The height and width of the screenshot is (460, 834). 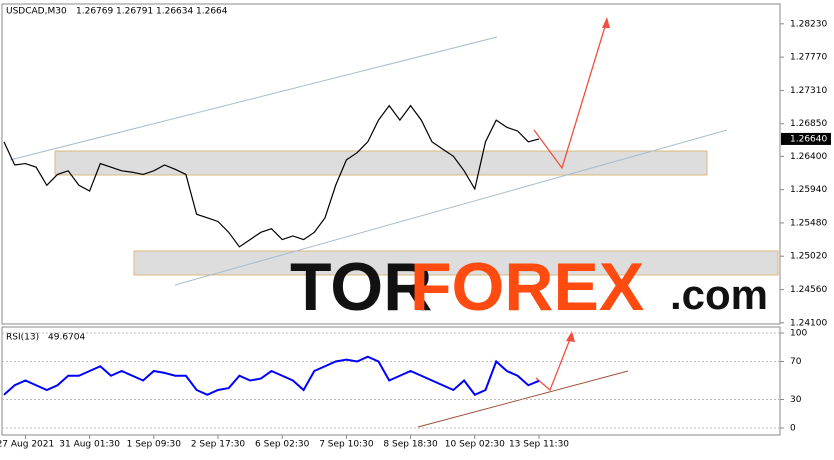 What do you see at coordinates (22, 338) in the screenshot?
I see `rsi-title: RSI(13)` at bounding box center [22, 338].